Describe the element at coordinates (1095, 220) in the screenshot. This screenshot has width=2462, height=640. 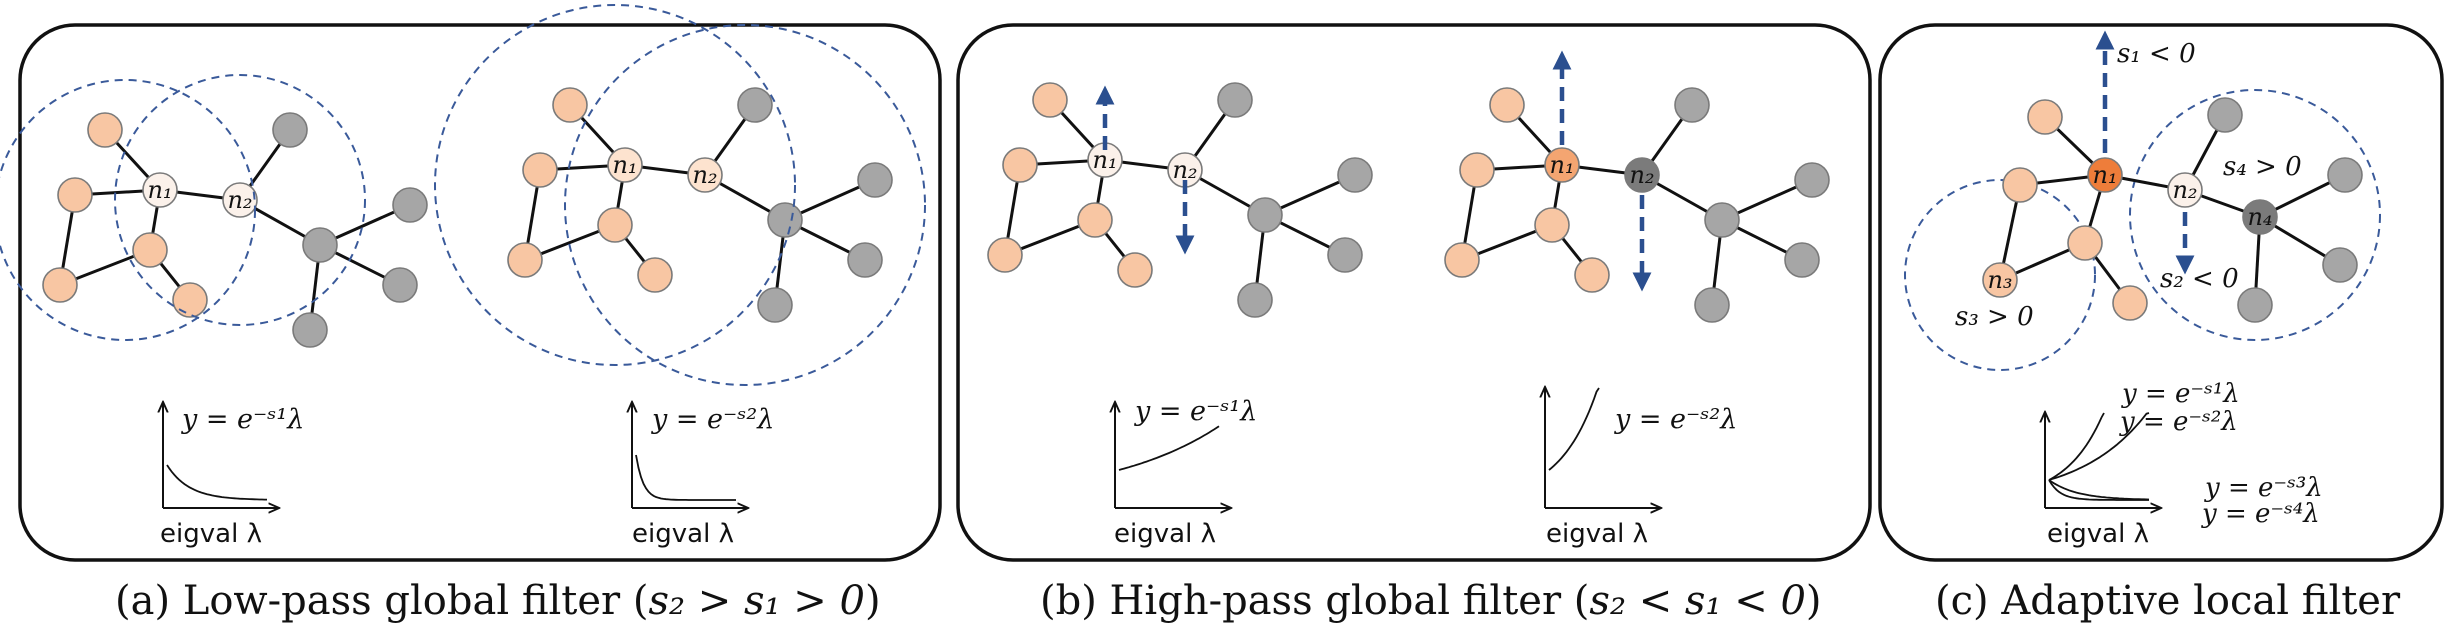
I see `b-left-node-l3` at that location.